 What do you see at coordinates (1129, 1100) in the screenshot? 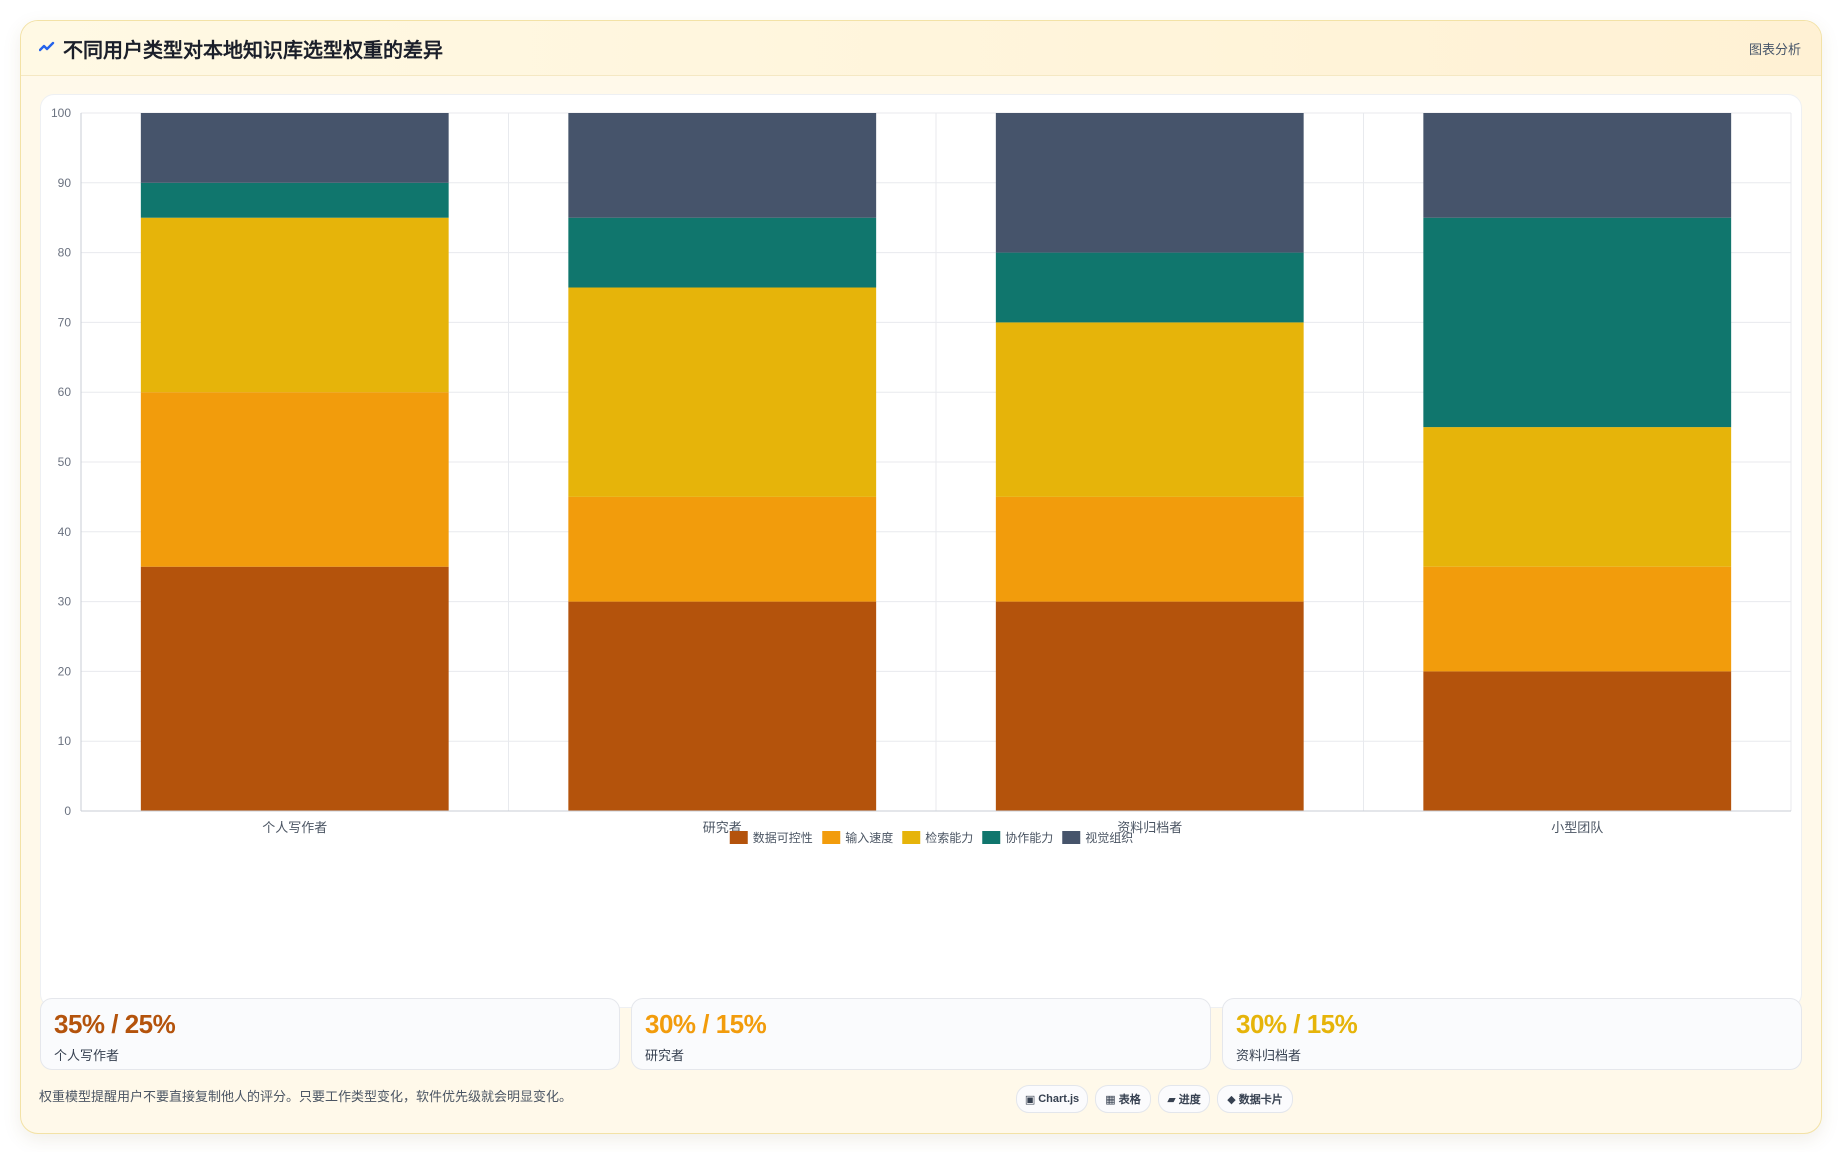
I see `chip-label: 表格` at bounding box center [1129, 1100].